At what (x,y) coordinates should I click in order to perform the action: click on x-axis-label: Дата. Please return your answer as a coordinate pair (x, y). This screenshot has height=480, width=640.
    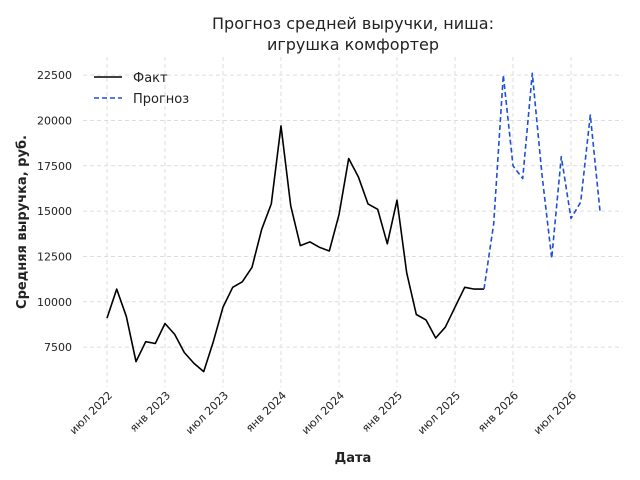
    Looking at the image, I should click on (353, 458).